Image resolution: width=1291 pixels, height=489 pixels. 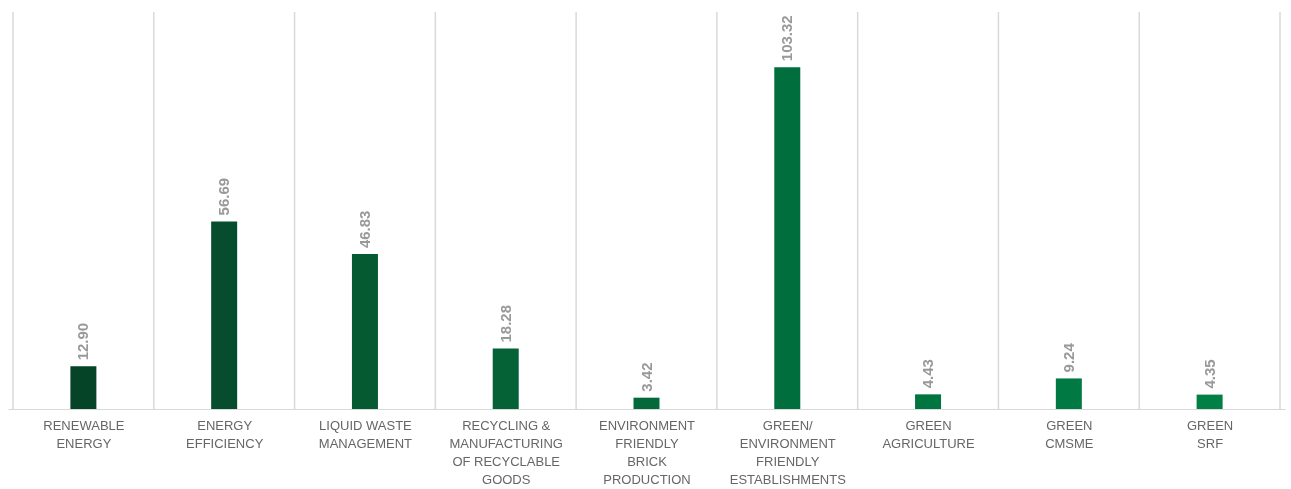 What do you see at coordinates (647, 452) in the screenshot?
I see `x-tick-label: ENVIRONMENT FRIENDLY BRICK PRODUCTION` at bounding box center [647, 452].